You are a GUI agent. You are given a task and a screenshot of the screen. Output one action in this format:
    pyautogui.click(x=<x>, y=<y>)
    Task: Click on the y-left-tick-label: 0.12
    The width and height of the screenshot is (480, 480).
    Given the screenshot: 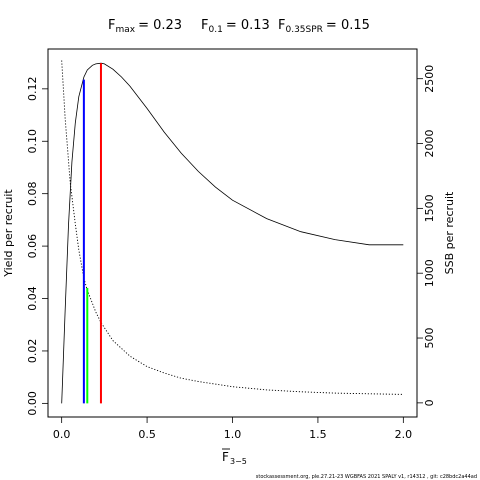 What is the action you would take?
    pyautogui.click(x=32, y=89)
    